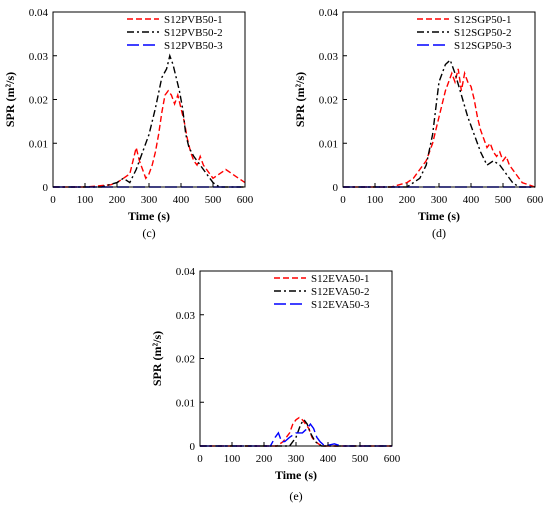  Describe the element at coordinates (340, 292) in the screenshot. I see `legend-entry: S12EVA50-2` at that location.